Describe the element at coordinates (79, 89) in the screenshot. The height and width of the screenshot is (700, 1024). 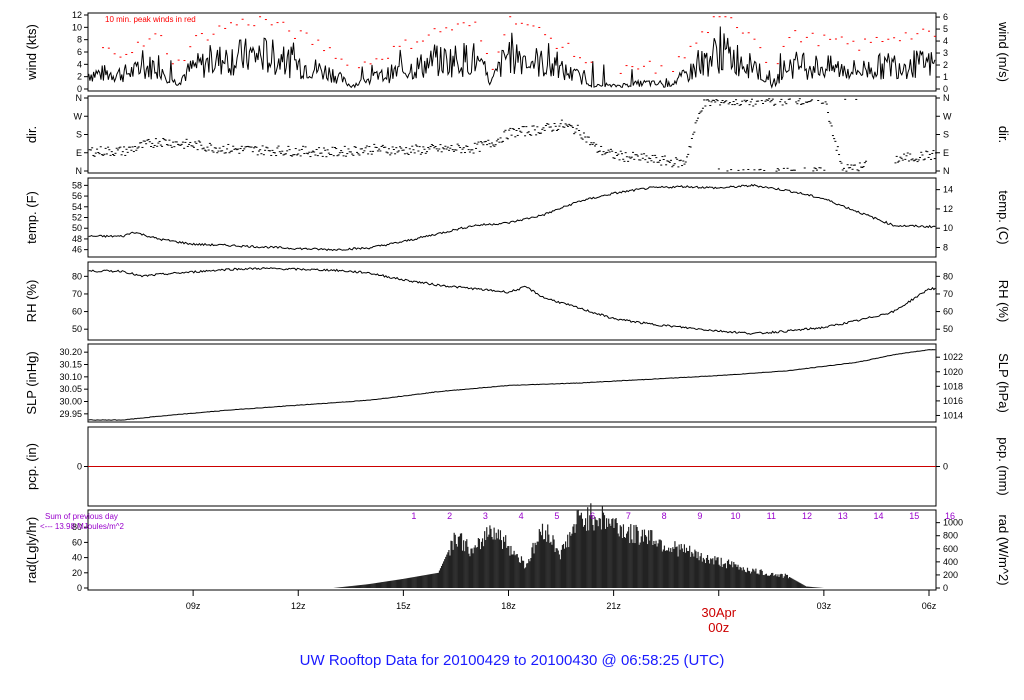
I see `y-tick-label-left-wind: 0` at that location.